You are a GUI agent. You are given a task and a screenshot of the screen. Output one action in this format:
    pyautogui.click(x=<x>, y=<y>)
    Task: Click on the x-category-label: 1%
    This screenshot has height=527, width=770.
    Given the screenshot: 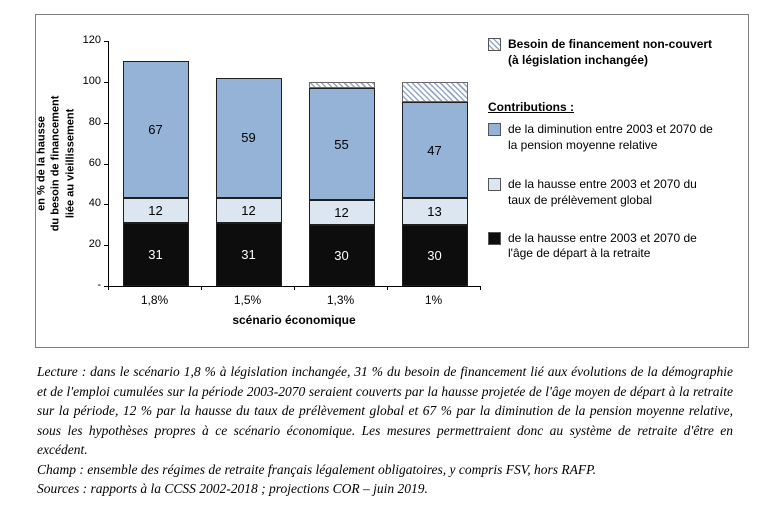 What is the action you would take?
    pyautogui.click(x=433, y=300)
    